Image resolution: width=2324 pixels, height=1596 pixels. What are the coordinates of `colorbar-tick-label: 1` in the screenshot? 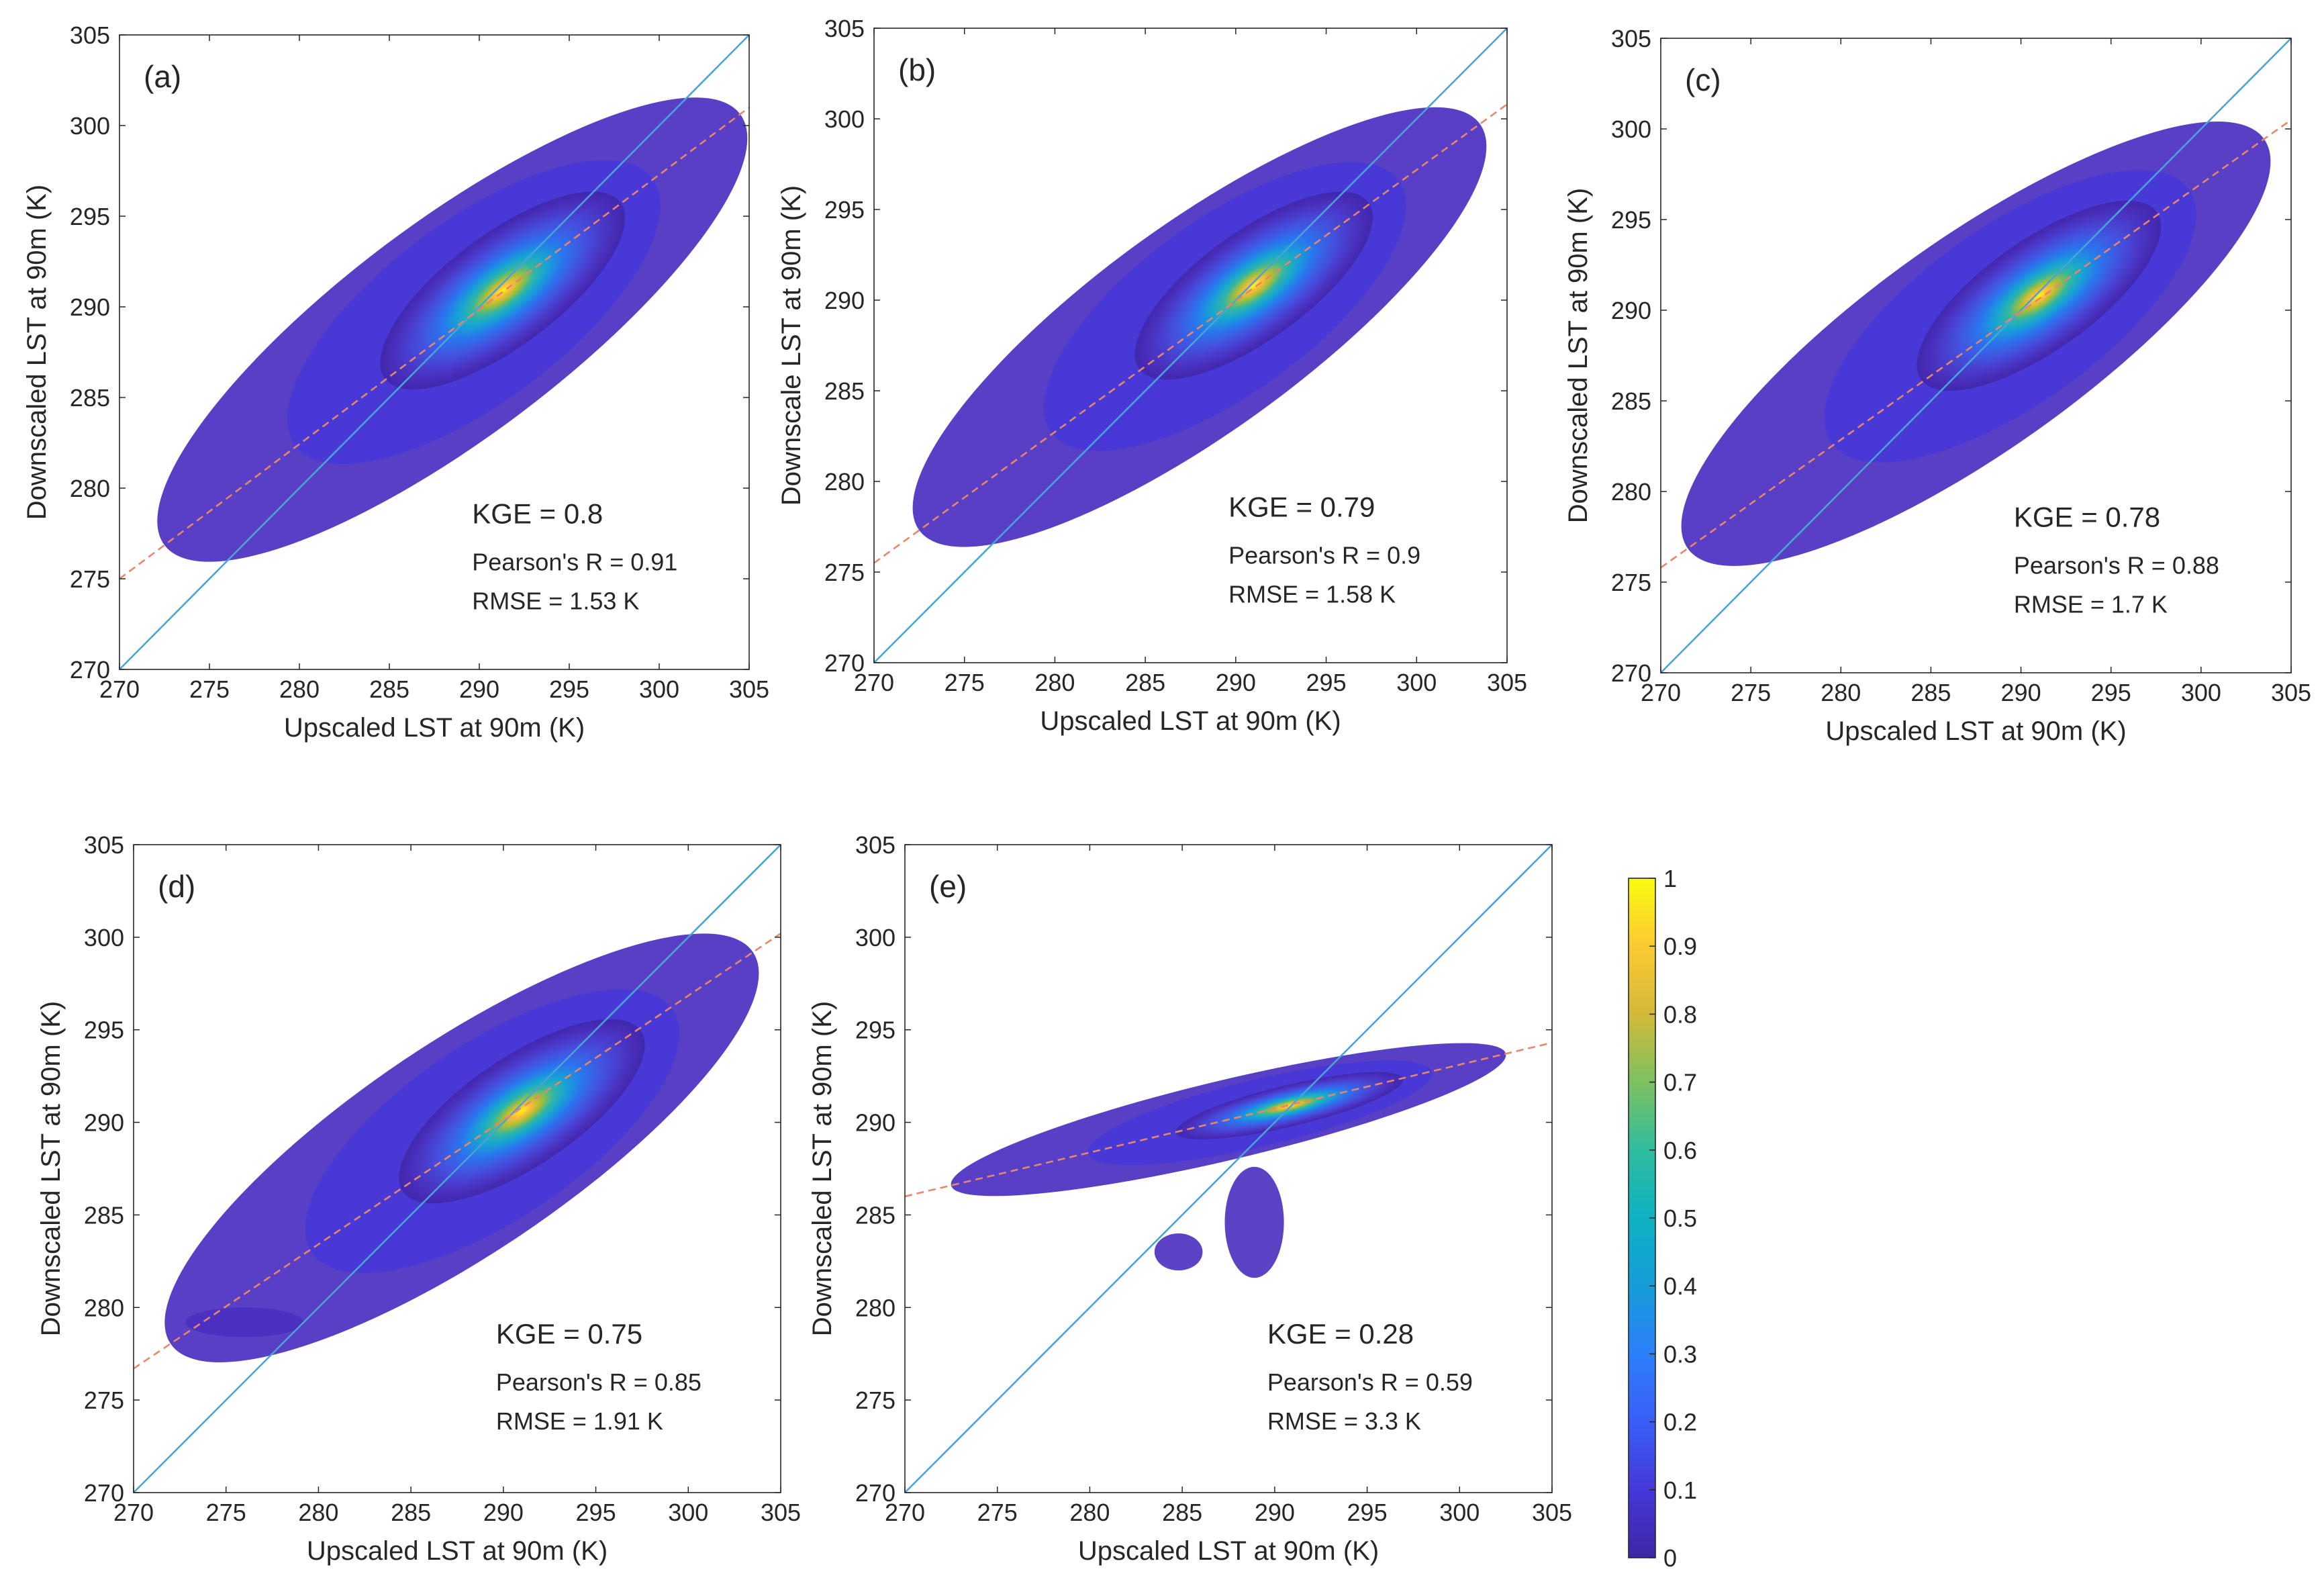 It's located at (1670, 878).